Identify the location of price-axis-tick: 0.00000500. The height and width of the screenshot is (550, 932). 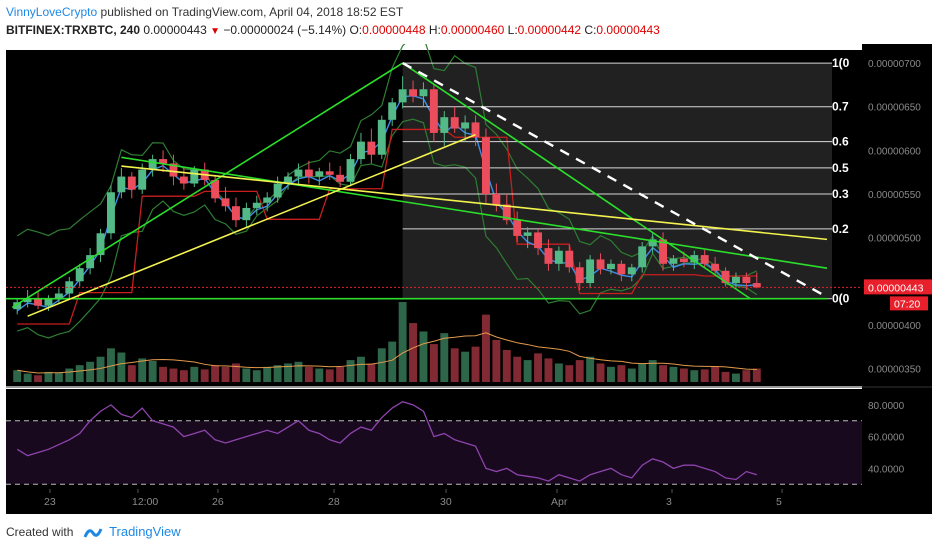
(894, 239).